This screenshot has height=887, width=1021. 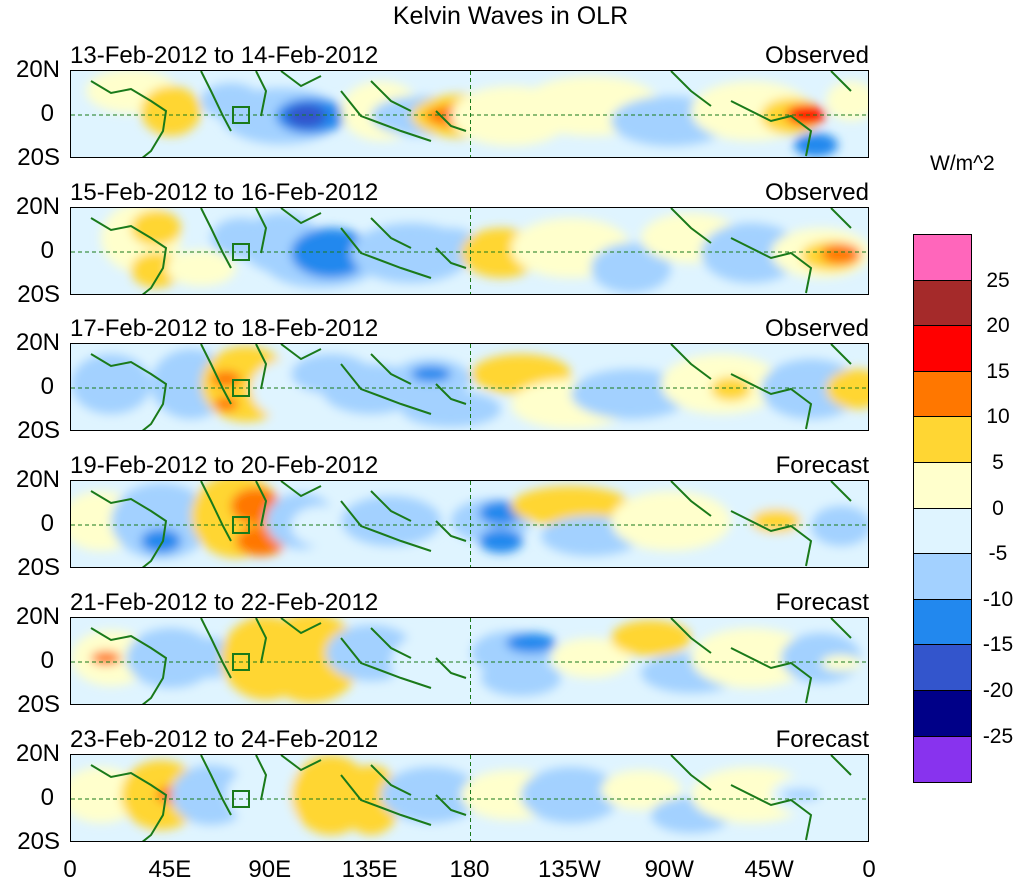 I want to click on color-legend, so click(x=942, y=509).